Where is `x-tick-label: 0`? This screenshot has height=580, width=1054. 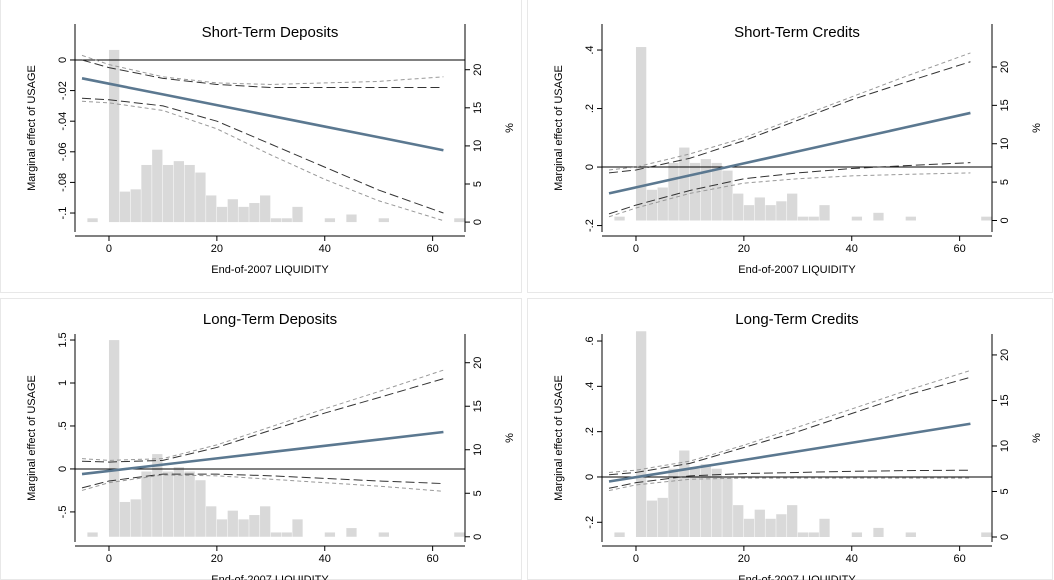
x-tick-label: 0 is located at coordinates (109, 249).